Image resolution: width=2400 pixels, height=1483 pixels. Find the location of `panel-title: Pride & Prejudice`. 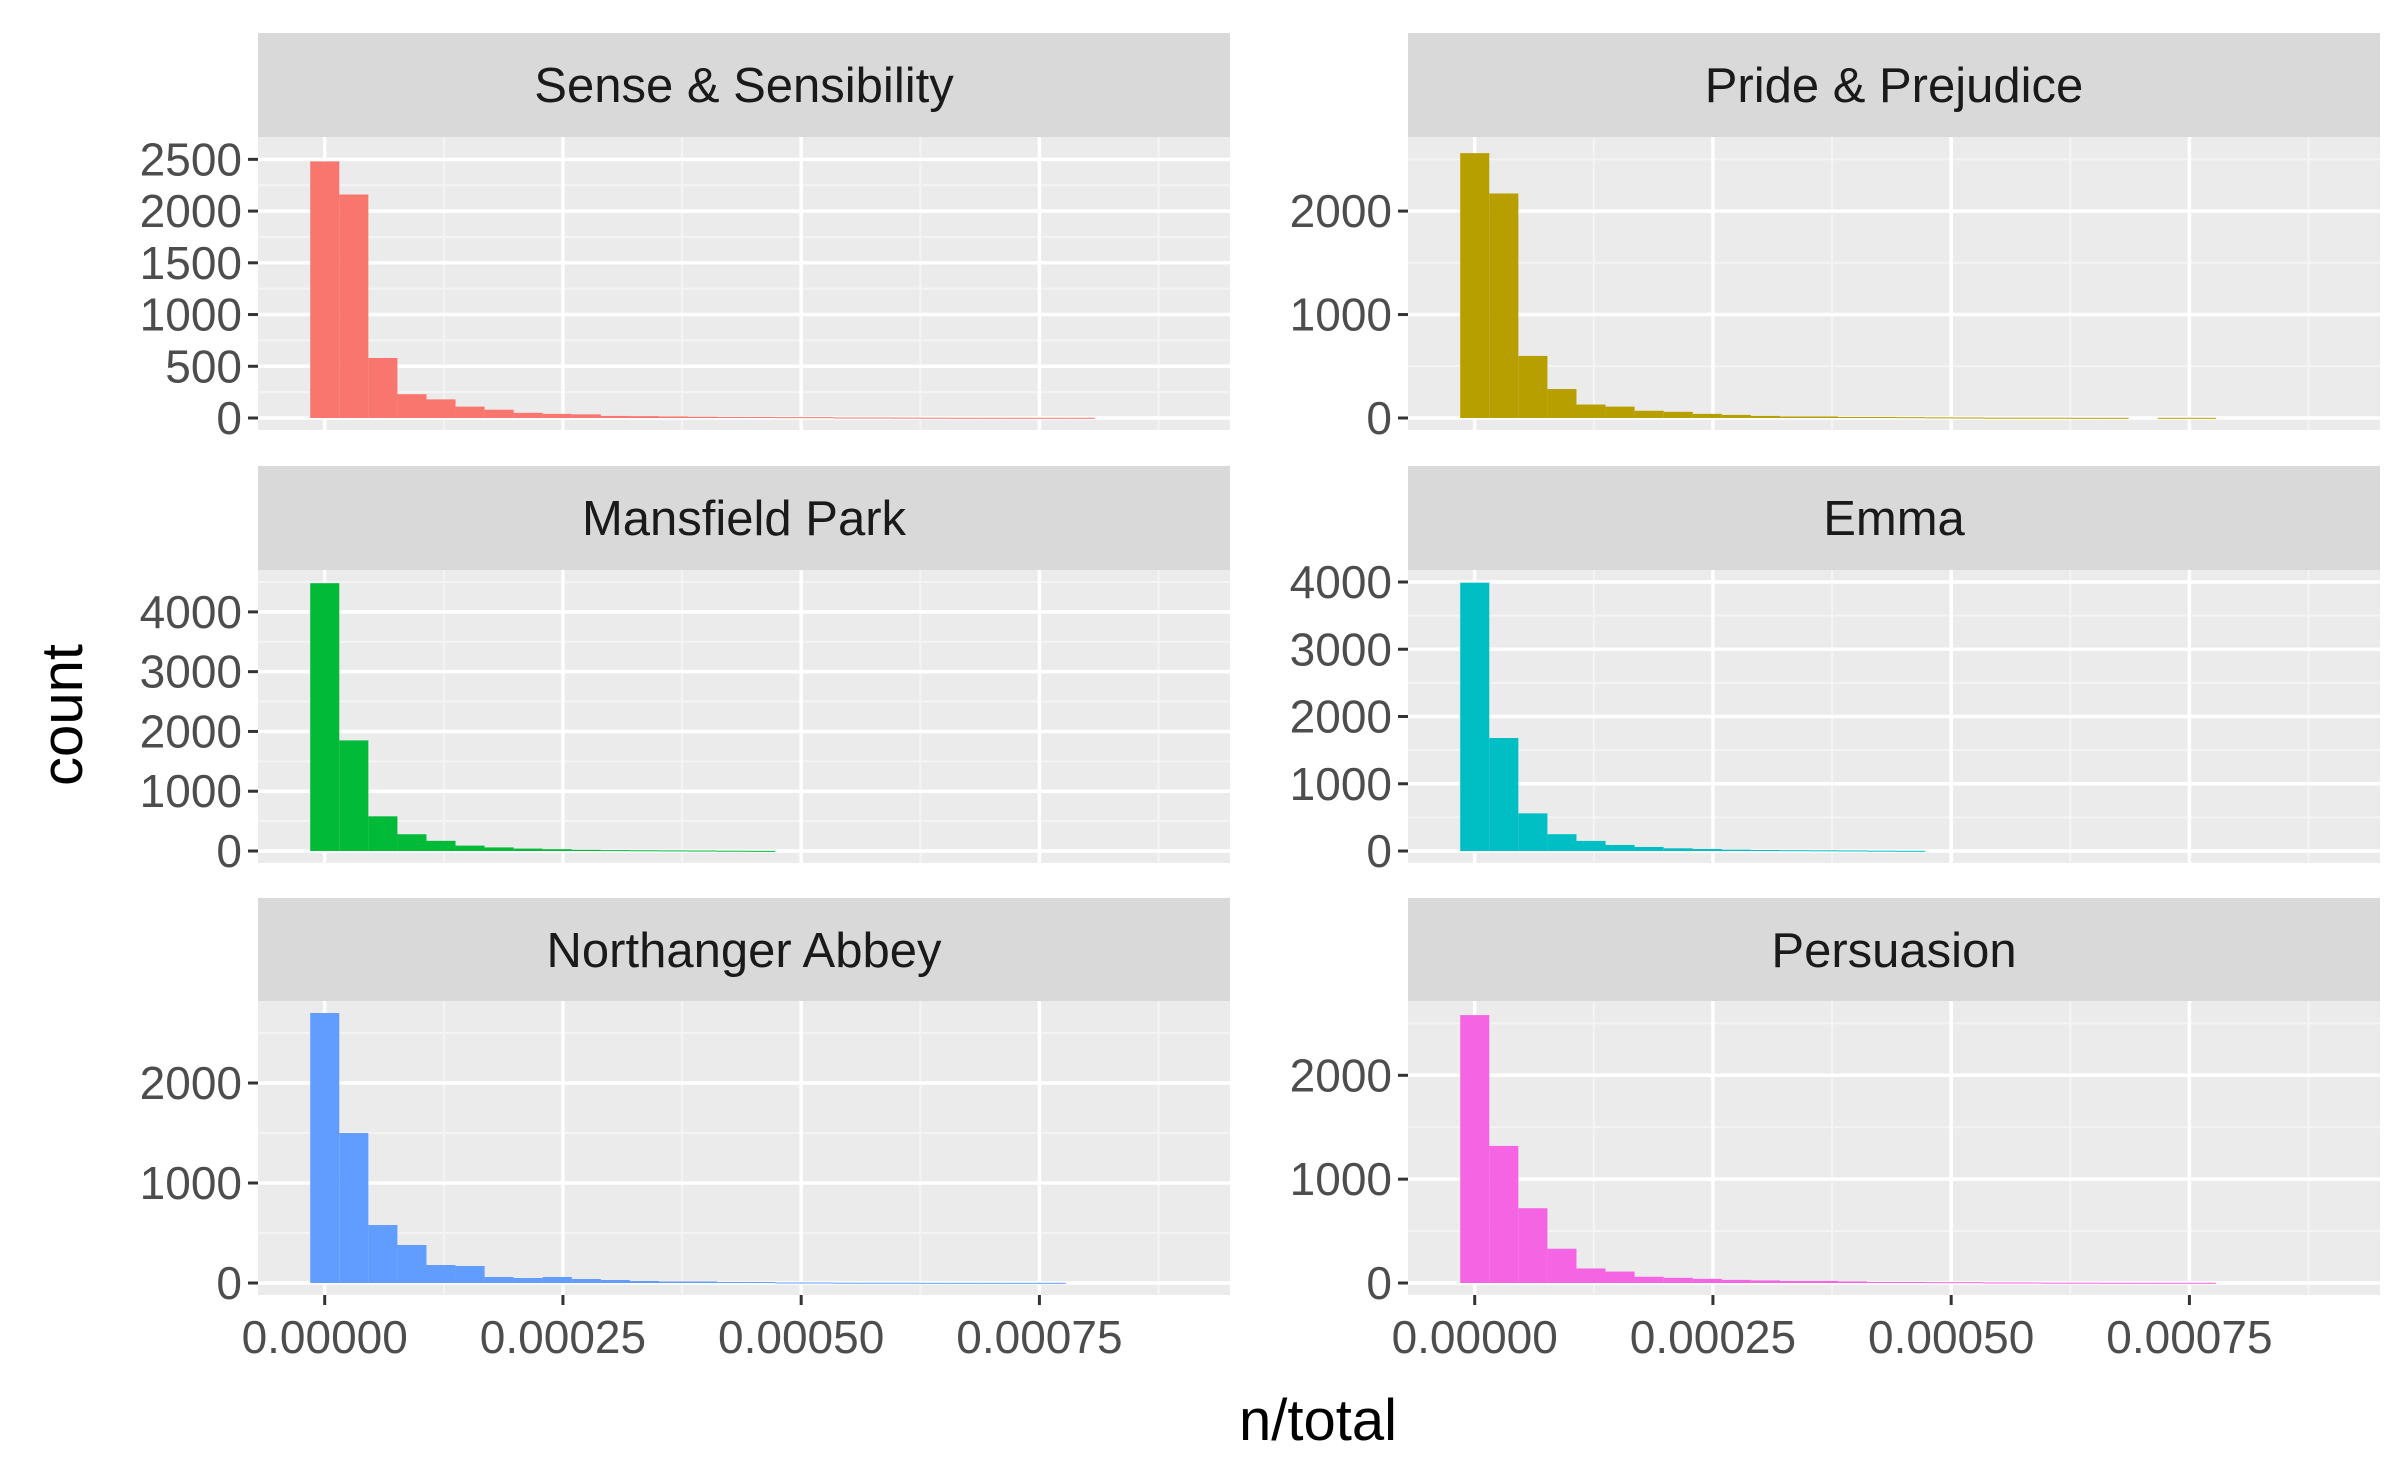

panel-title: Pride & Prejudice is located at coordinates (1894, 86).